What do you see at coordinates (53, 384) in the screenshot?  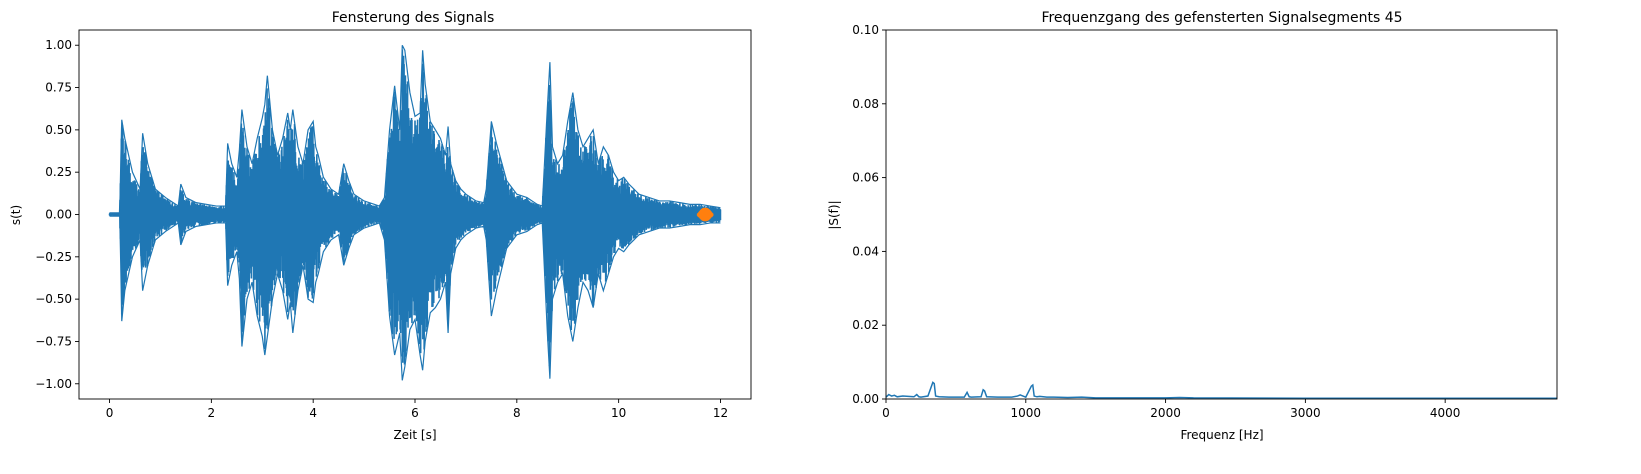 I see `signal-plot-y-tick-label: −1.00` at bounding box center [53, 384].